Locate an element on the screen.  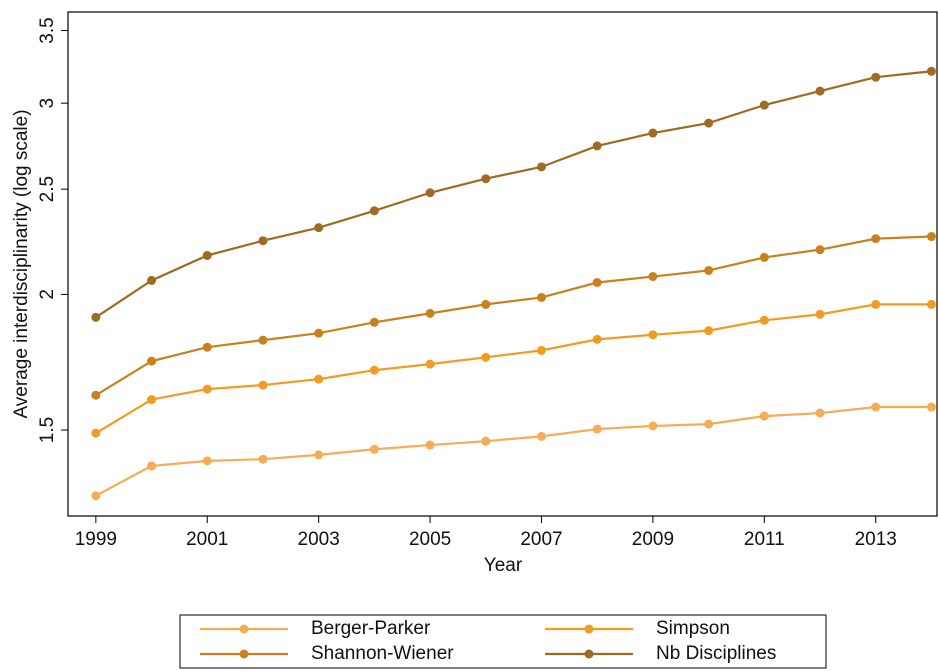
x-tick-label: 2013 is located at coordinates (876, 539).